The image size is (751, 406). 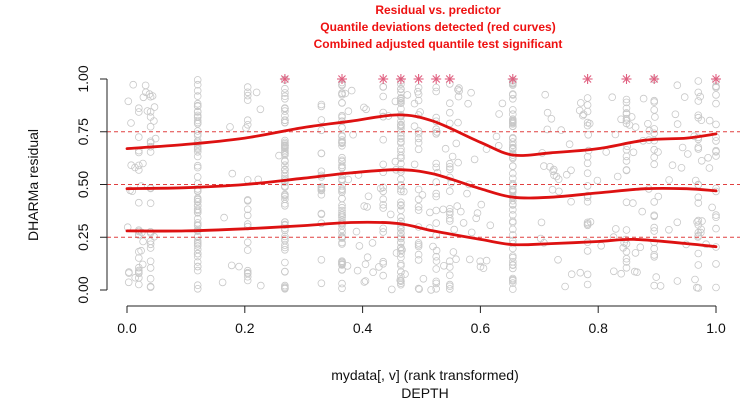 What do you see at coordinates (83, 184) in the screenshot?
I see `y-tick-label: 0.50` at bounding box center [83, 184].